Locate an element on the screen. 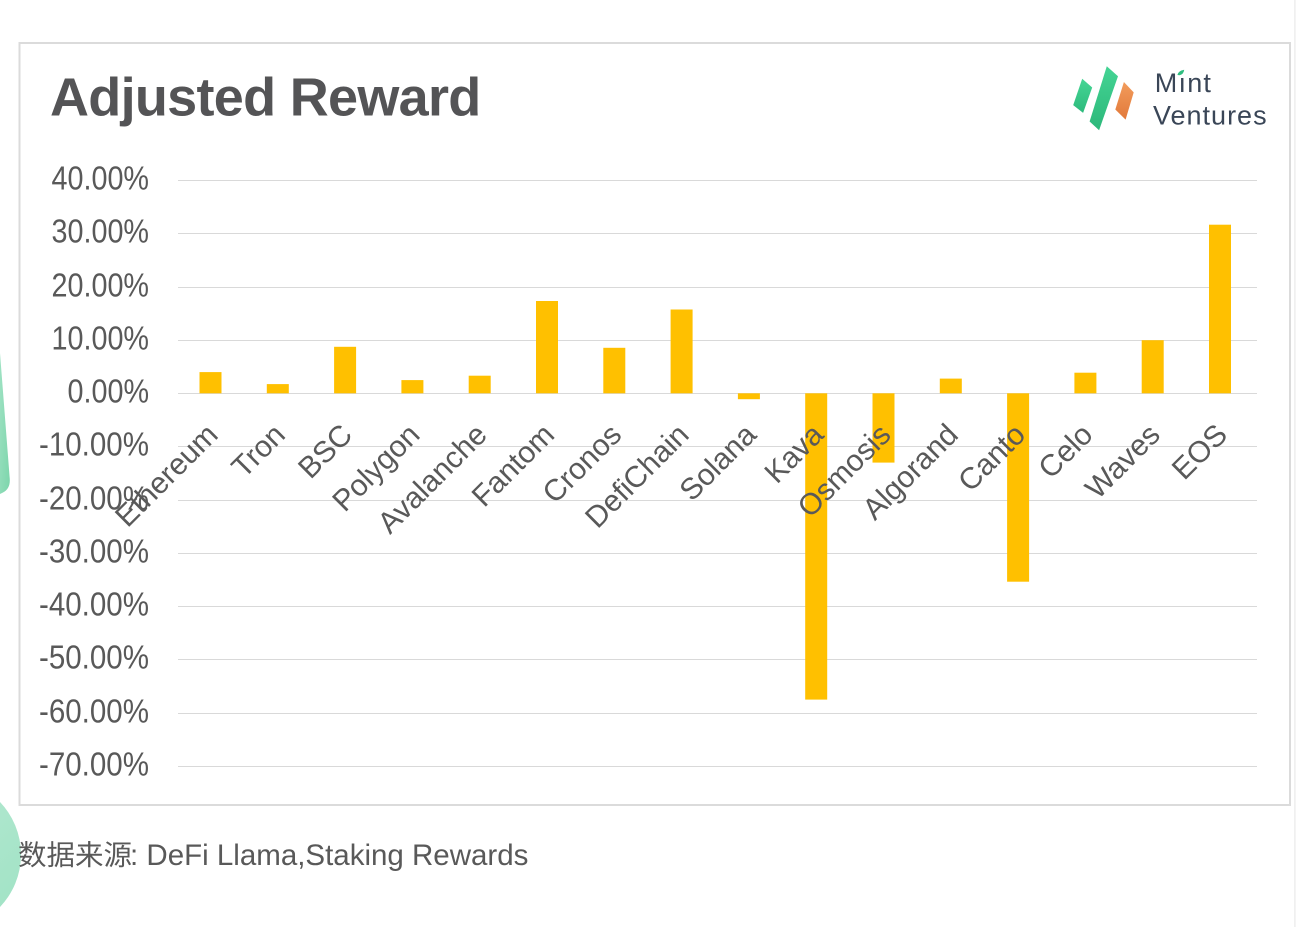 Image resolution: width=1308 pixels, height=927 pixels. svg-text: Ventures is located at coordinates (1210, 115).